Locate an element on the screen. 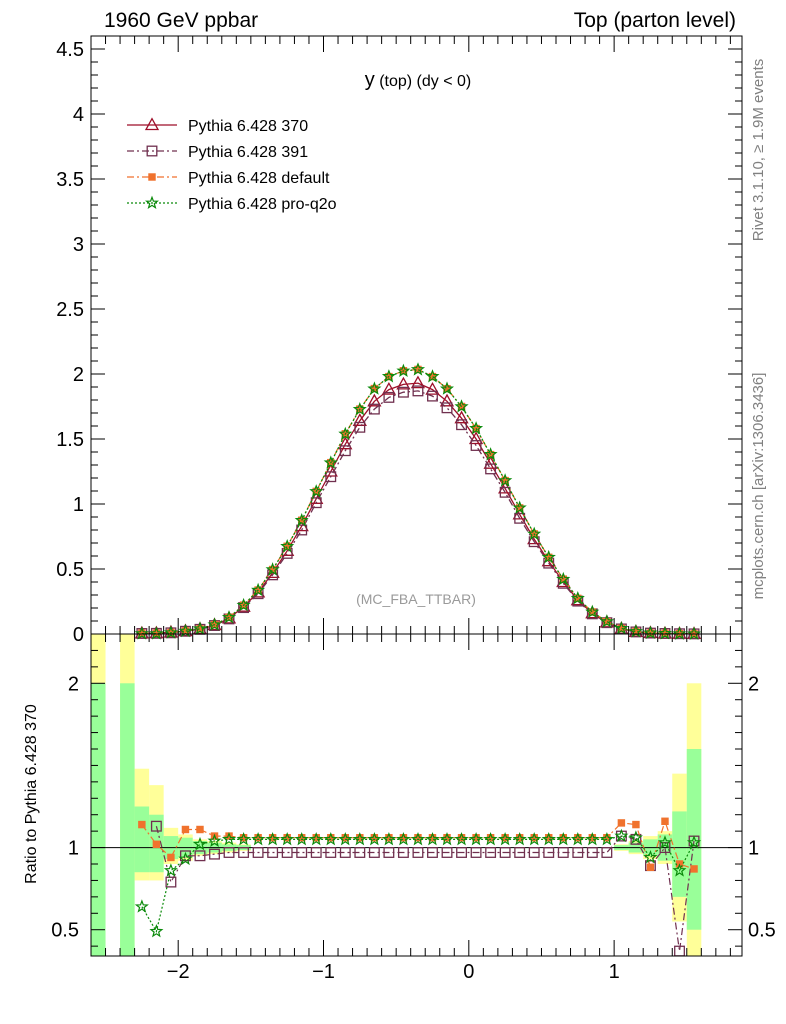 This screenshot has width=786, height=1024. ratio-y-tick-label: 2 is located at coordinates (73, 684).